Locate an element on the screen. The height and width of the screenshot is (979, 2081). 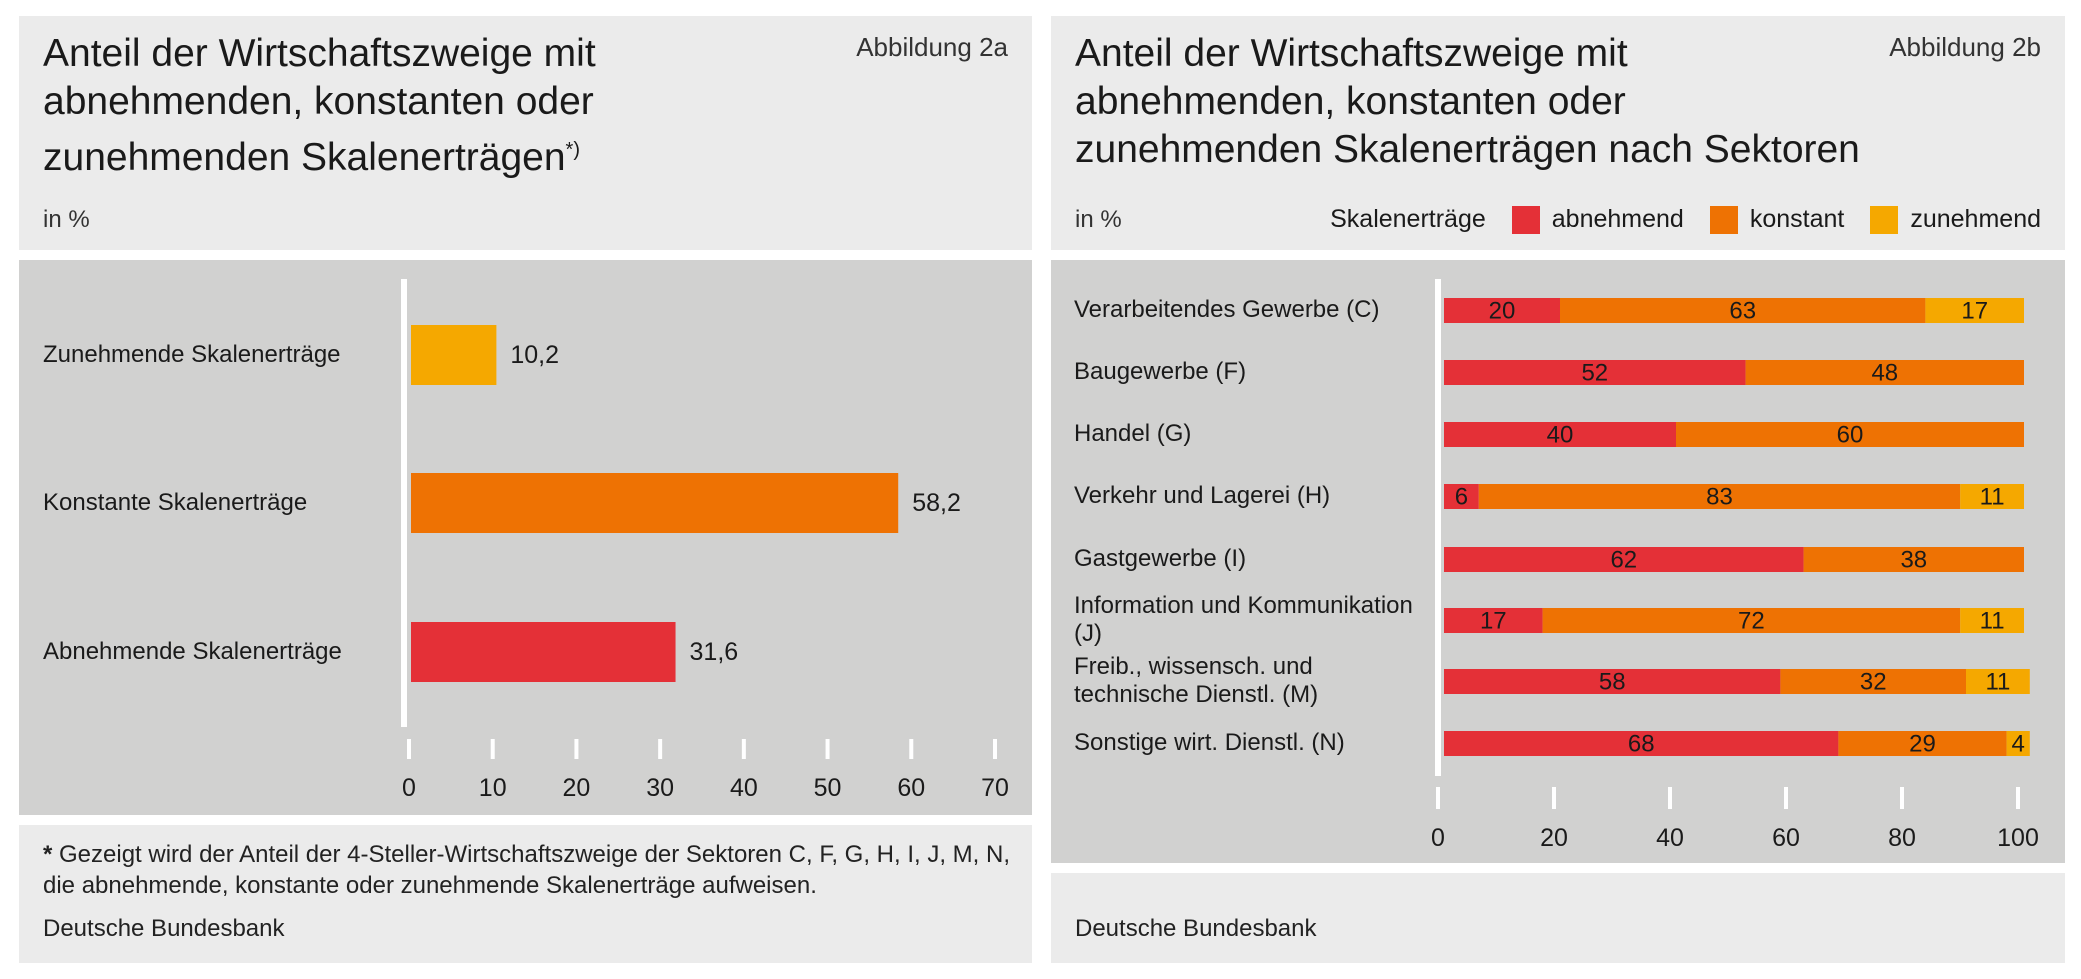
data-label: 62 is located at coordinates (1623, 560).